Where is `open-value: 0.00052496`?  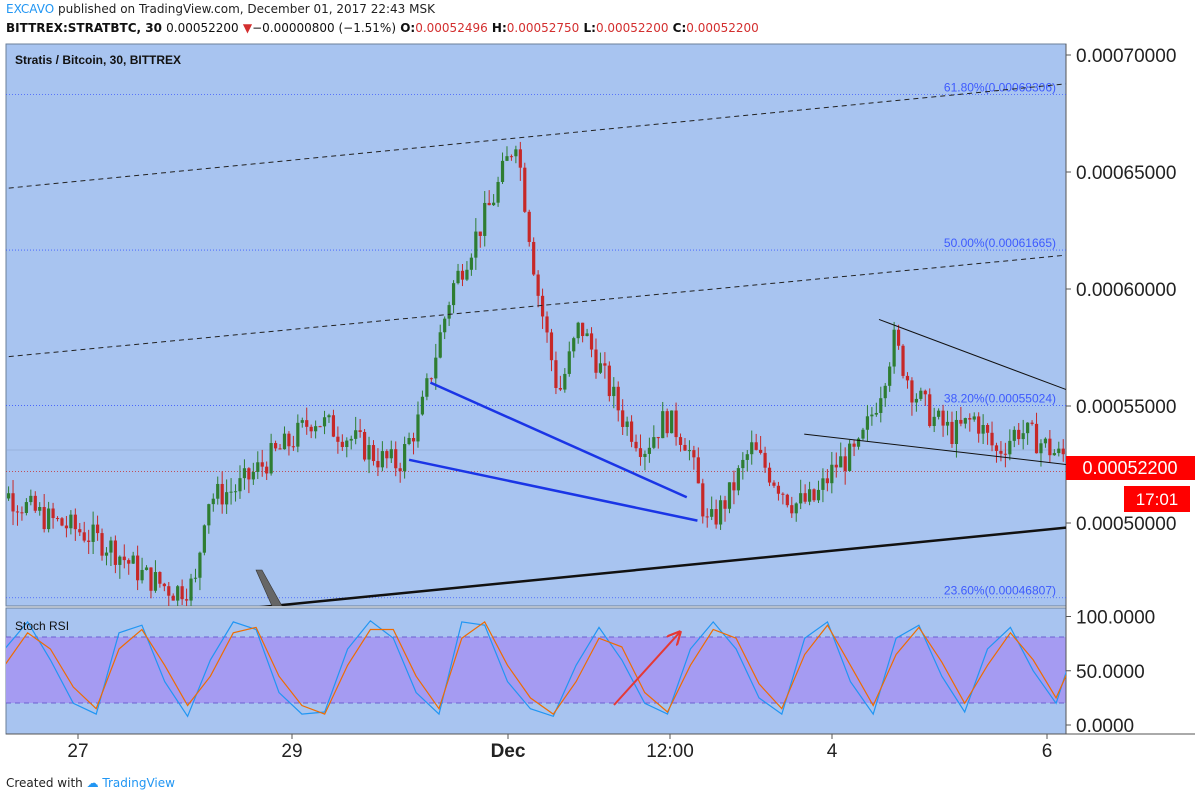
open-value: 0.00052496 is located at coordinates (451, 28).